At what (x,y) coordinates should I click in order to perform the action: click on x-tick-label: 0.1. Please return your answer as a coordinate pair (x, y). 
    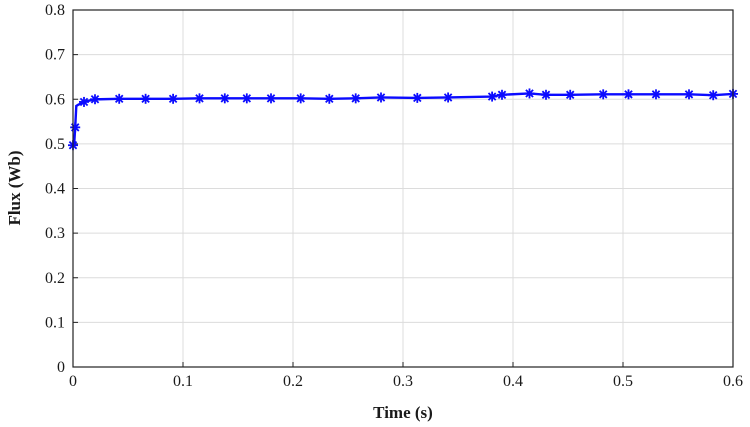
    Looking at the image, I should click on (183, 381).